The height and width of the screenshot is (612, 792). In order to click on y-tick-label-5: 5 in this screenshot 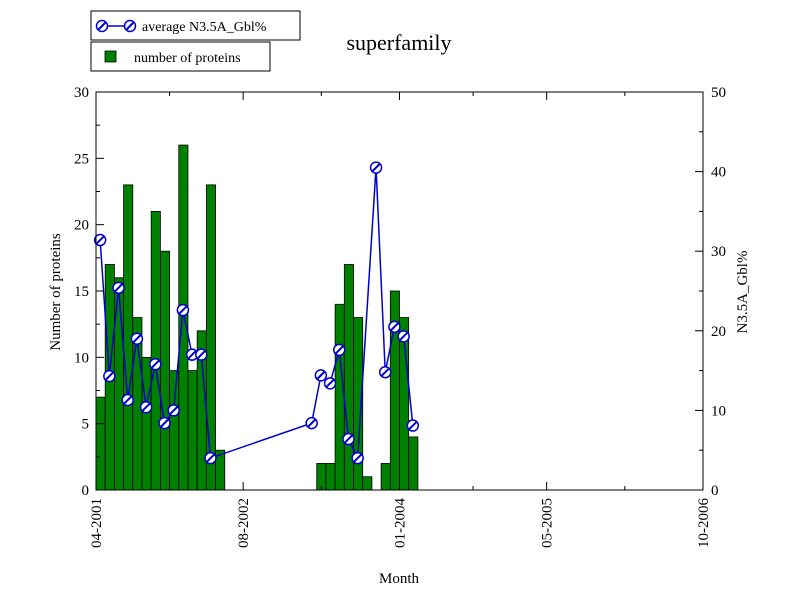, I will do `click(86, 425)`.